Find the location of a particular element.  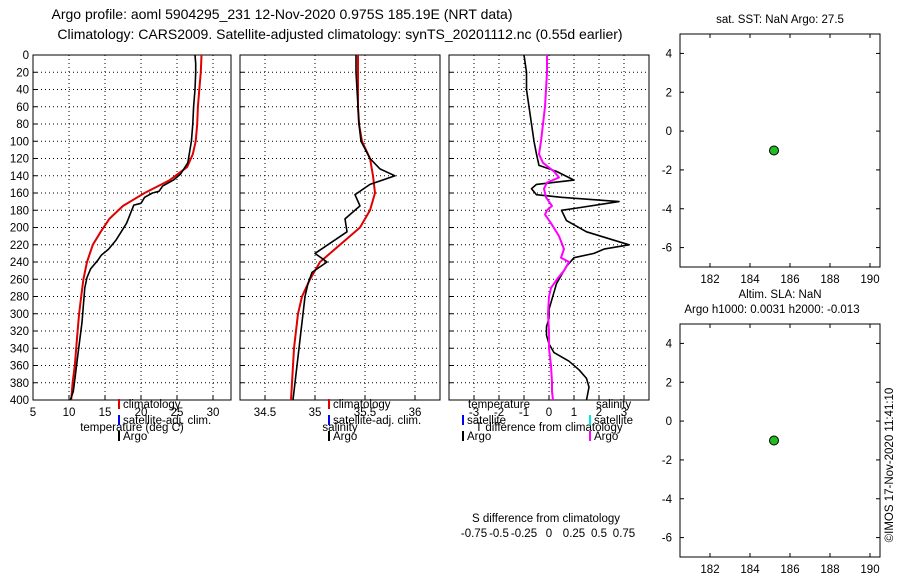

sst-y-tick-label: 0 is located at coordinates (669, 132).